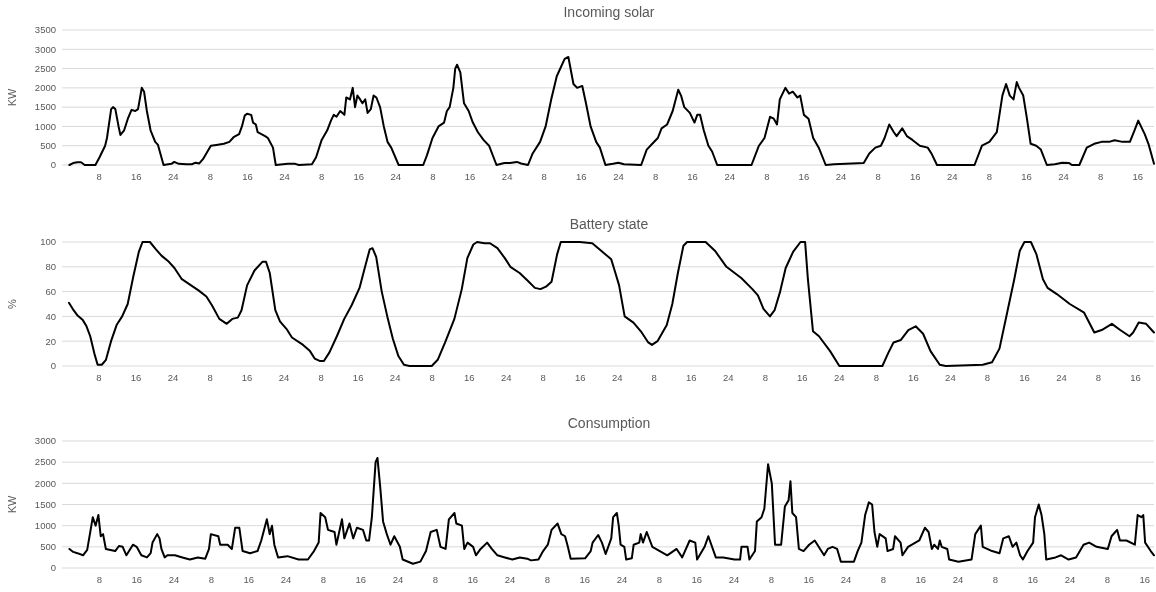  What do you see at coordinates (50, 267) in the screenshot?
I see `y-tick-label: 80` at bounding box center [50, 267].